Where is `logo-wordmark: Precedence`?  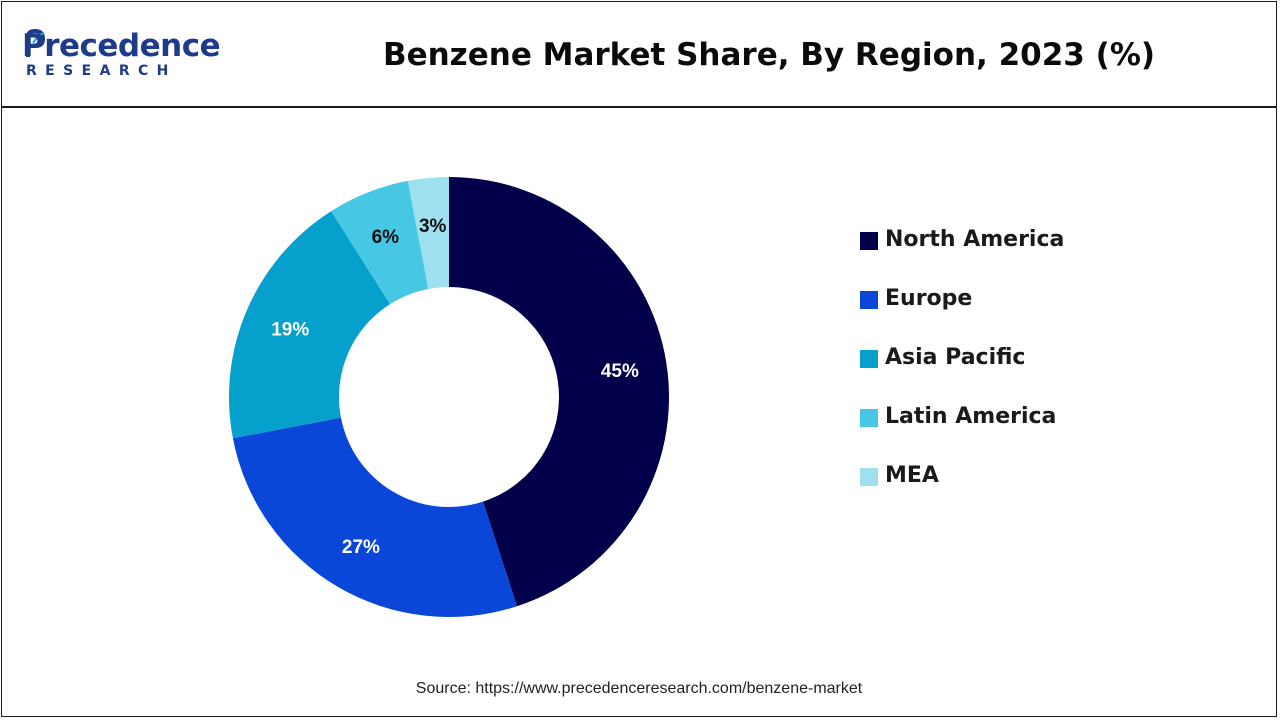
logo-wordmark: Precedence is located at coordinates (121, 46).